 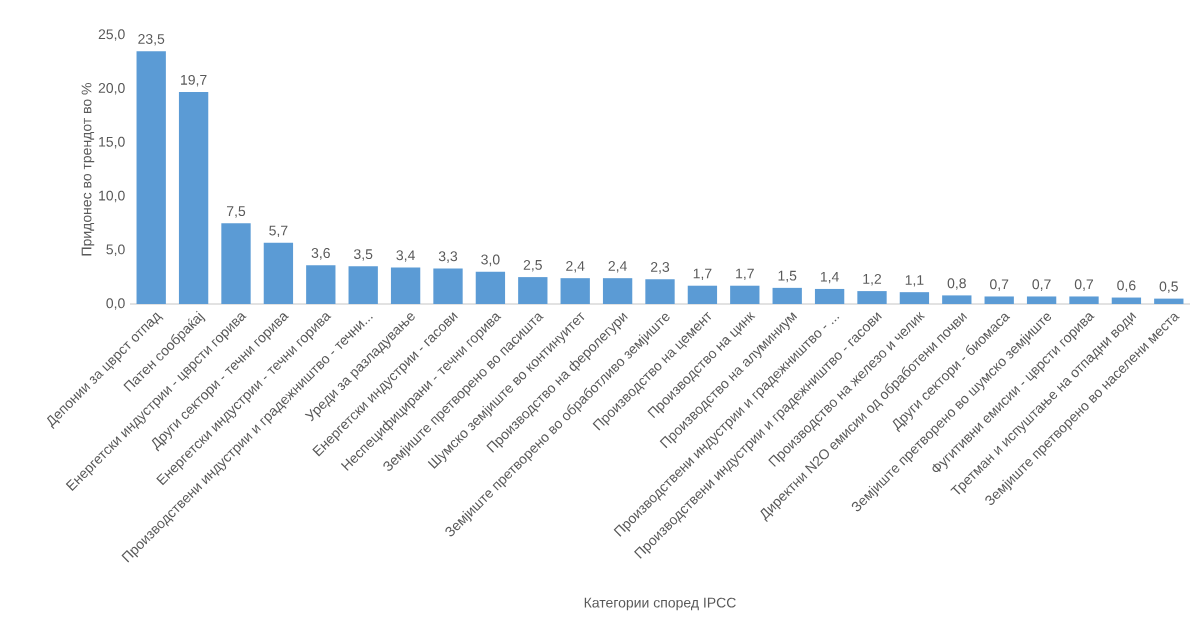 What do you see at coordinates (872, 279) in the screenshot?
I see `data-label: 1,2` at bounding box center [872, 279].